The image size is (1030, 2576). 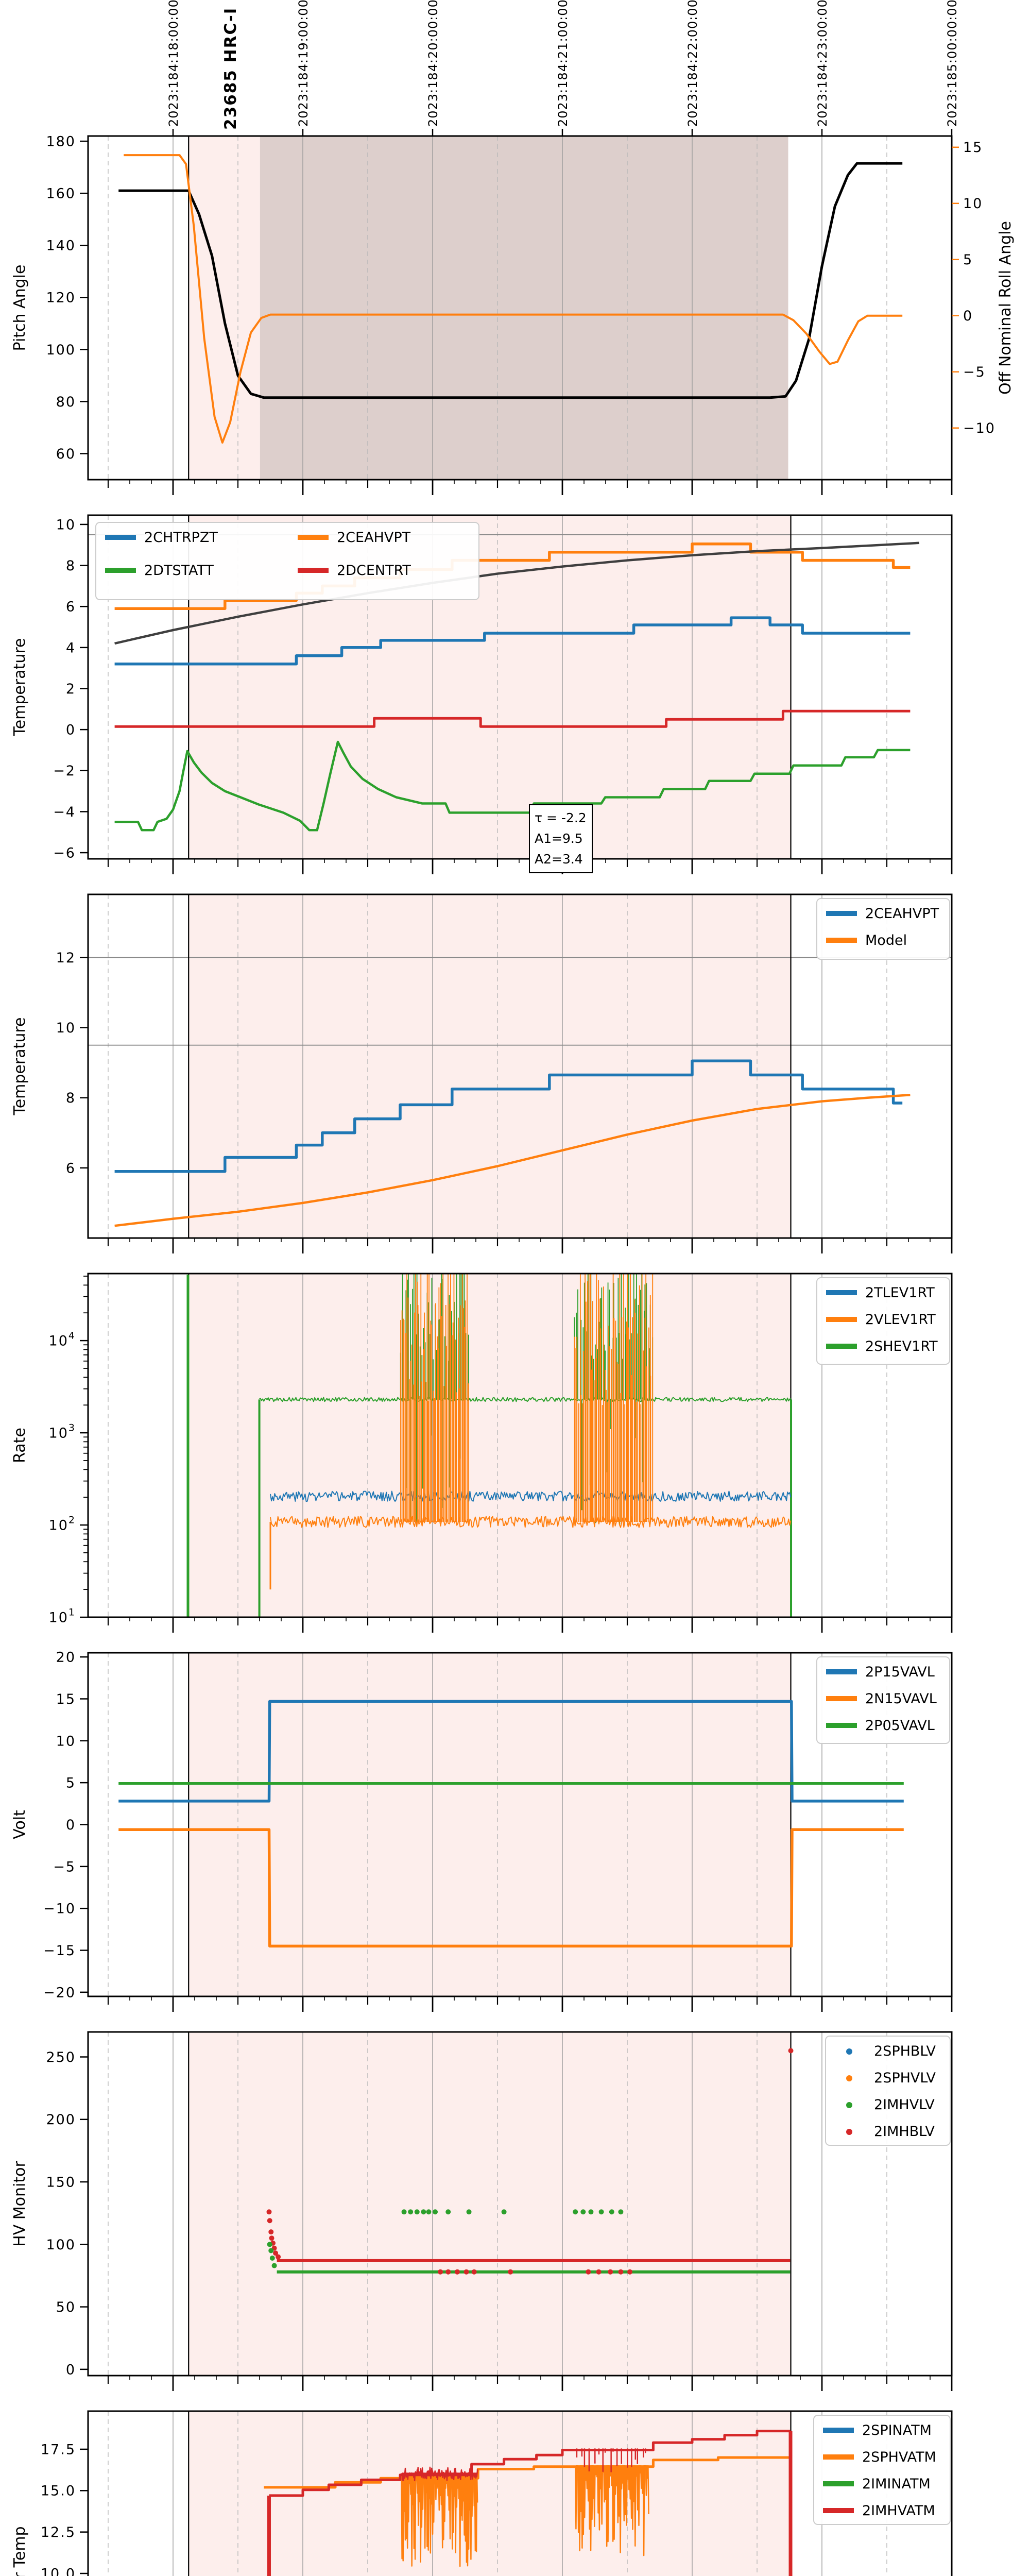 I want to click on y-tick-label: −2, so click(x=64, y=771).